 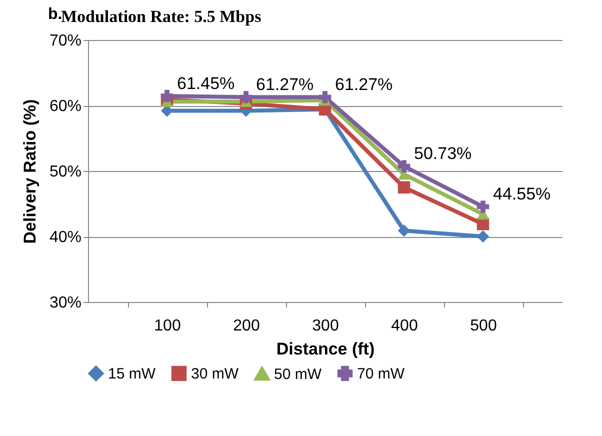 What do you see at coordinates (206, 84) in the screenshot?
I see `data-label: 61.45%` at bounding box center [206, 84].